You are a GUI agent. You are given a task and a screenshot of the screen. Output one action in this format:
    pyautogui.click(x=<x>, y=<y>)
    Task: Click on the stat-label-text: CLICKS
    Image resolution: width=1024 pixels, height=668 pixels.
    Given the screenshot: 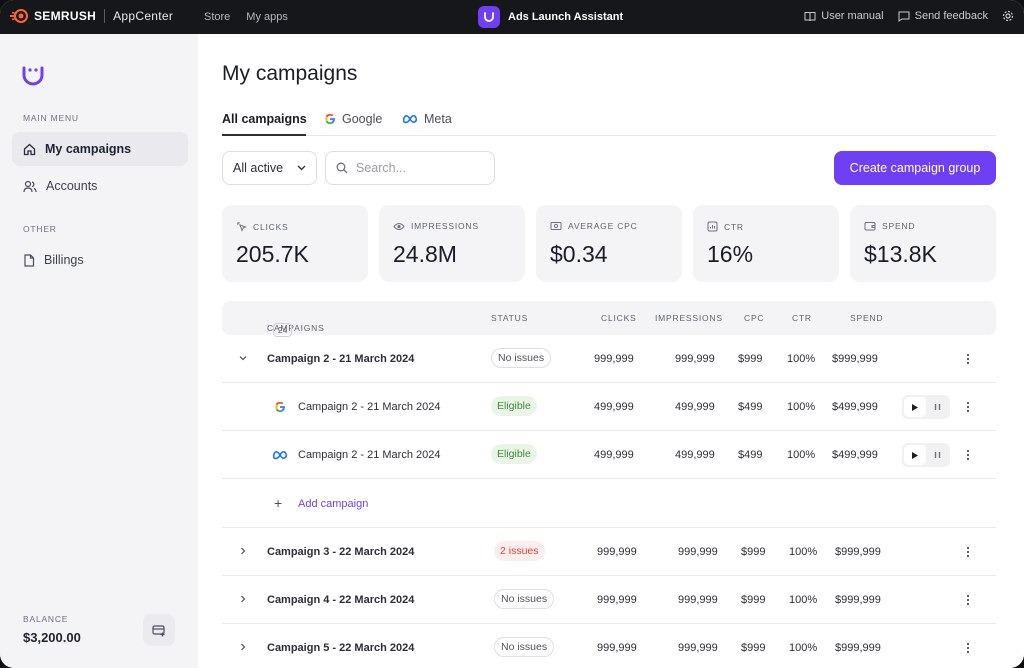 What is the action you would take?
    pyautogui.click(x=271, y=226)
    